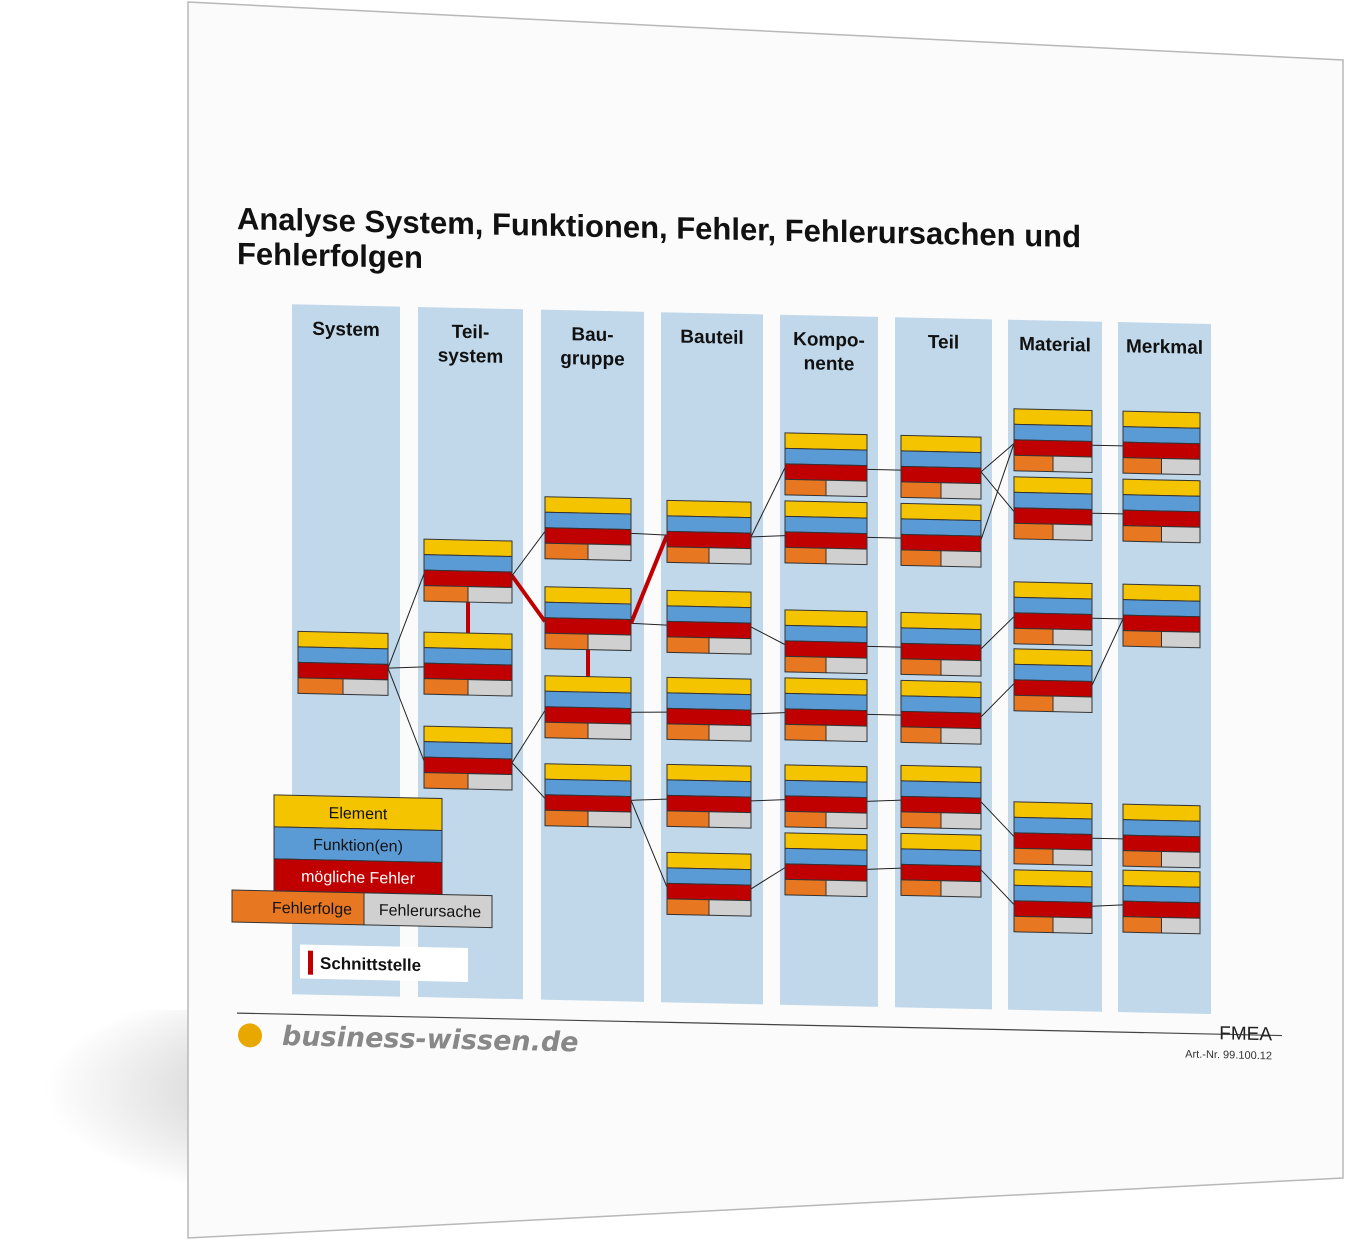 The width and height of the screenshot is (1345, 1241). I want to click on column-band, so click(712, 658).